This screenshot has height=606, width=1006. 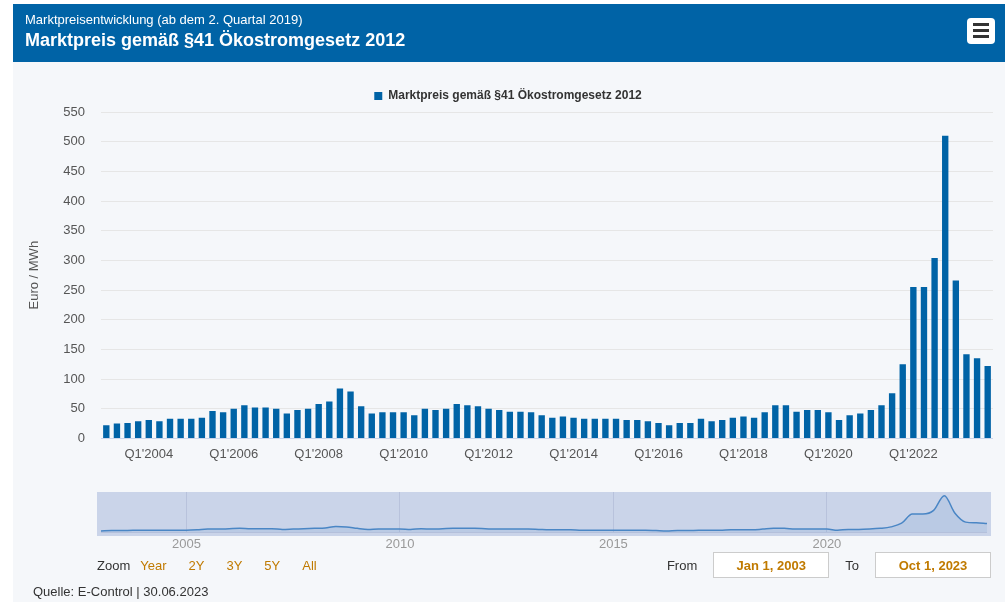 What do you see at coordinates (74, 230) in the screenshot?
I see `y-tick-label: 350` at bounding box center [74, 230].